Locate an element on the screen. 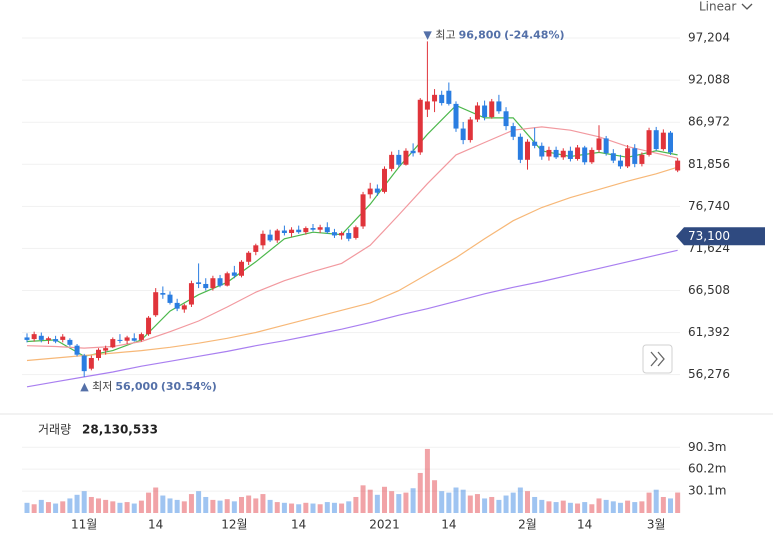 This screenshot has height=559, width=773. y-tick-label: 86,972 is located at coordinates (709, 122).